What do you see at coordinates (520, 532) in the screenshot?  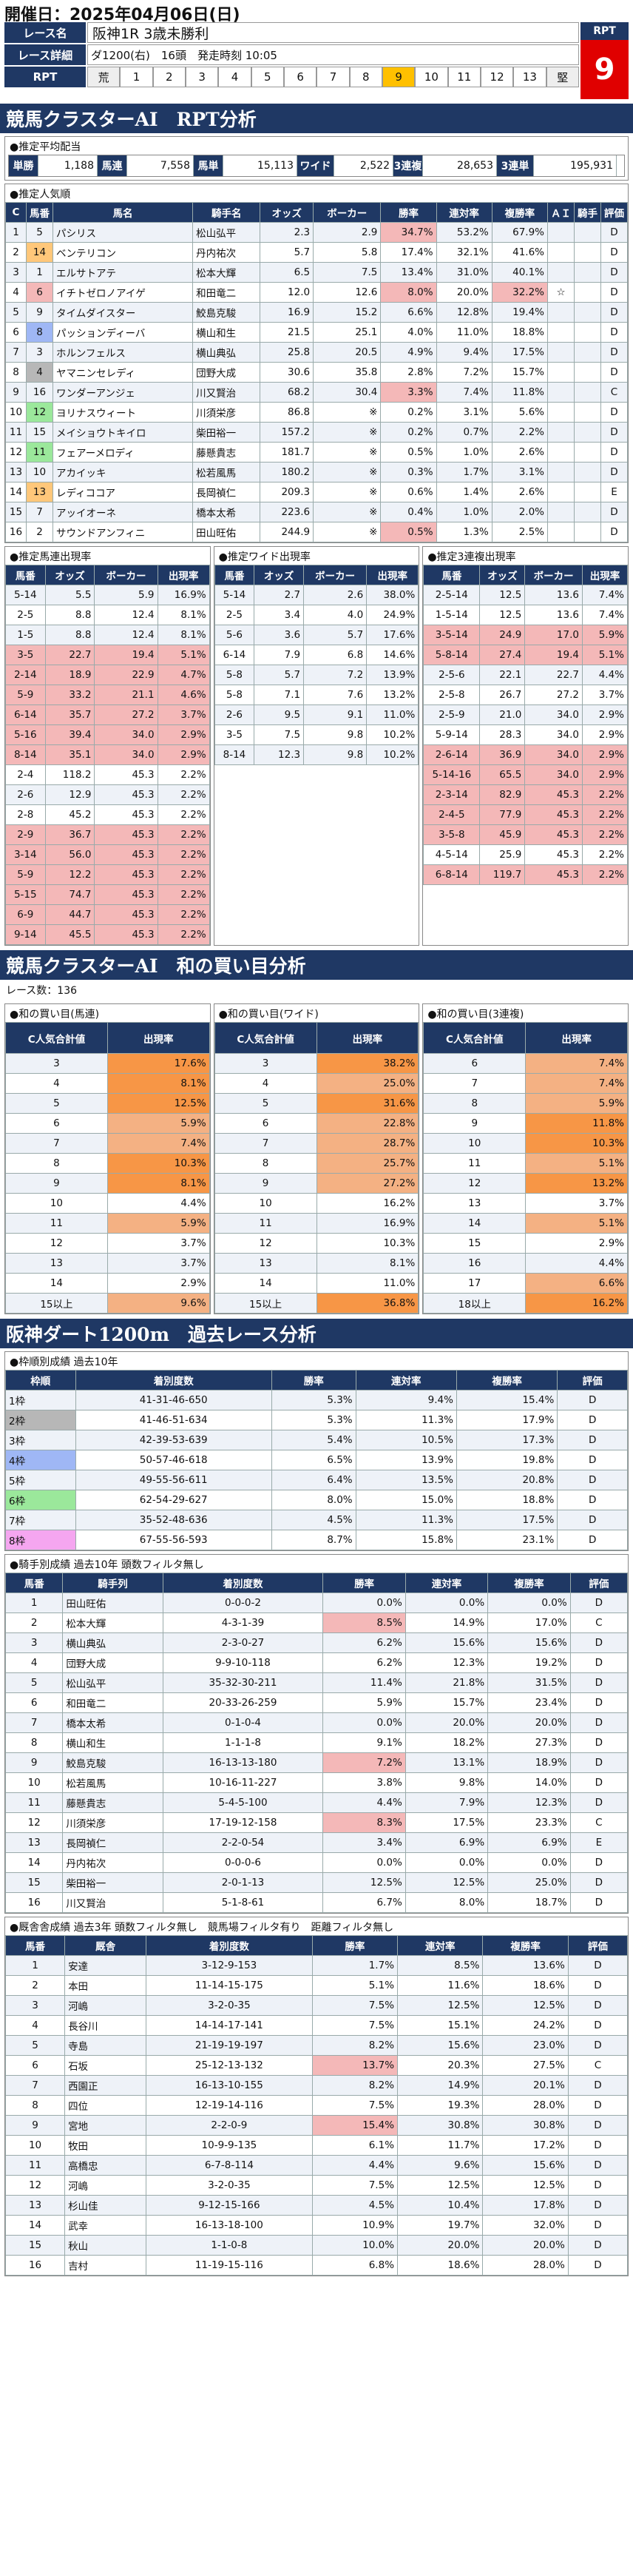 I see `table-cell: 2.5%` at bounding box center [520, 532].